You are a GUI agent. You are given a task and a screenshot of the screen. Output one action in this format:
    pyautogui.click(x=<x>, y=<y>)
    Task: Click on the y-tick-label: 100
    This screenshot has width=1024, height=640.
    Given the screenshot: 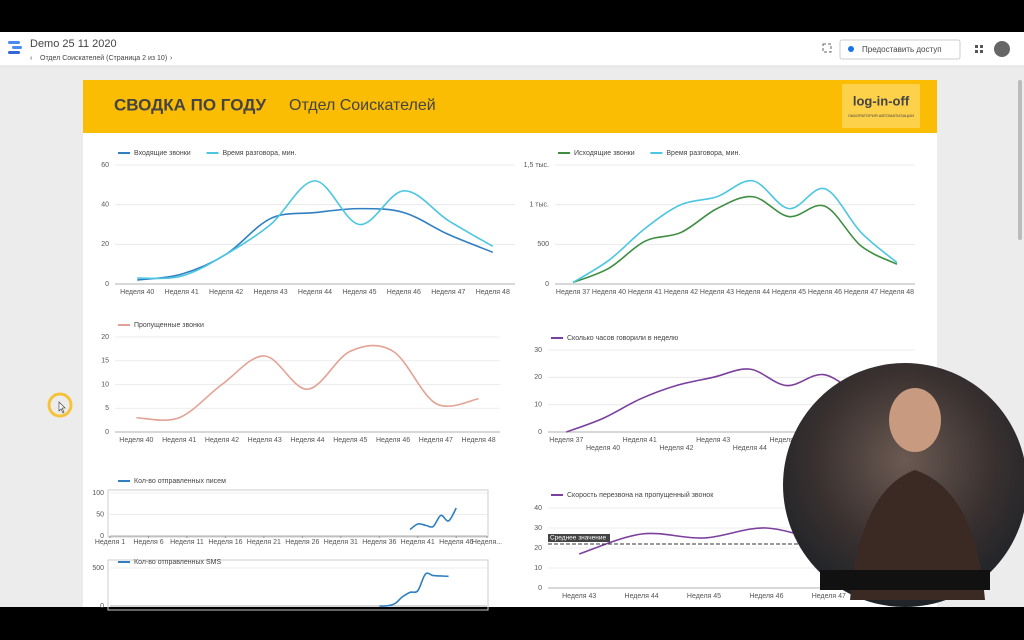 What is the action you would take?
    pyautogui.click(x=98, y=493)
    